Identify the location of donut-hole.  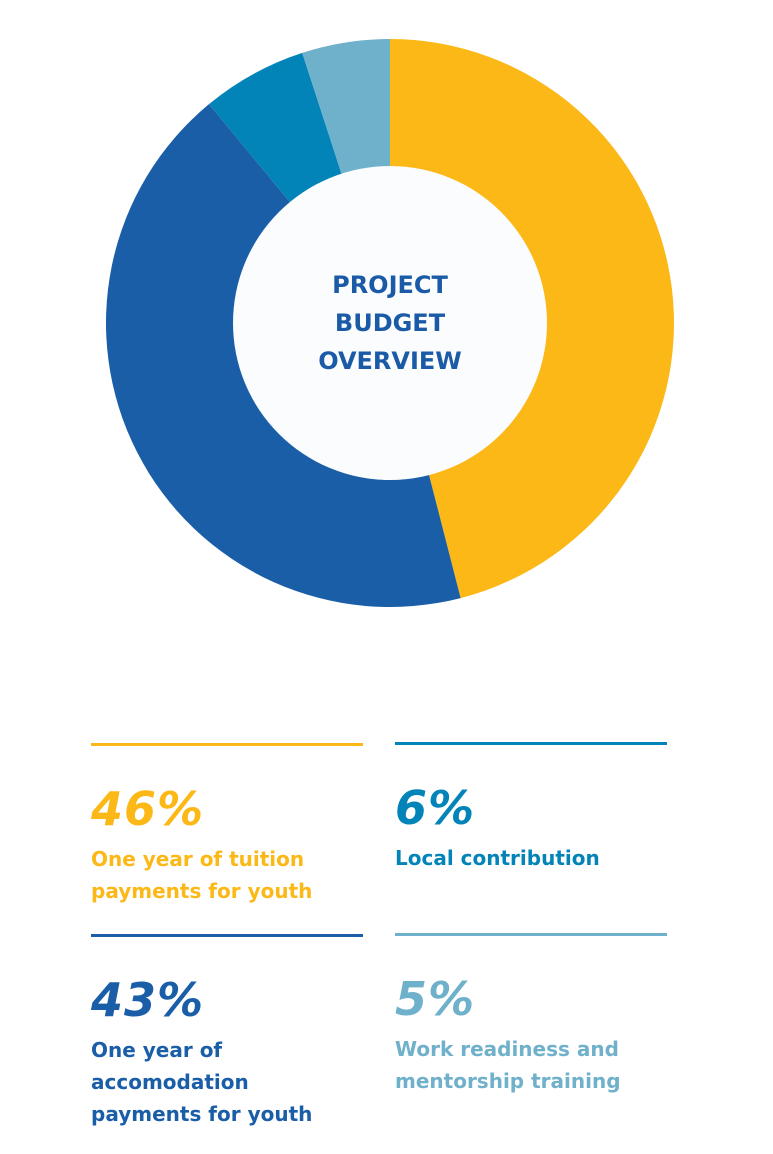
(390, 323).